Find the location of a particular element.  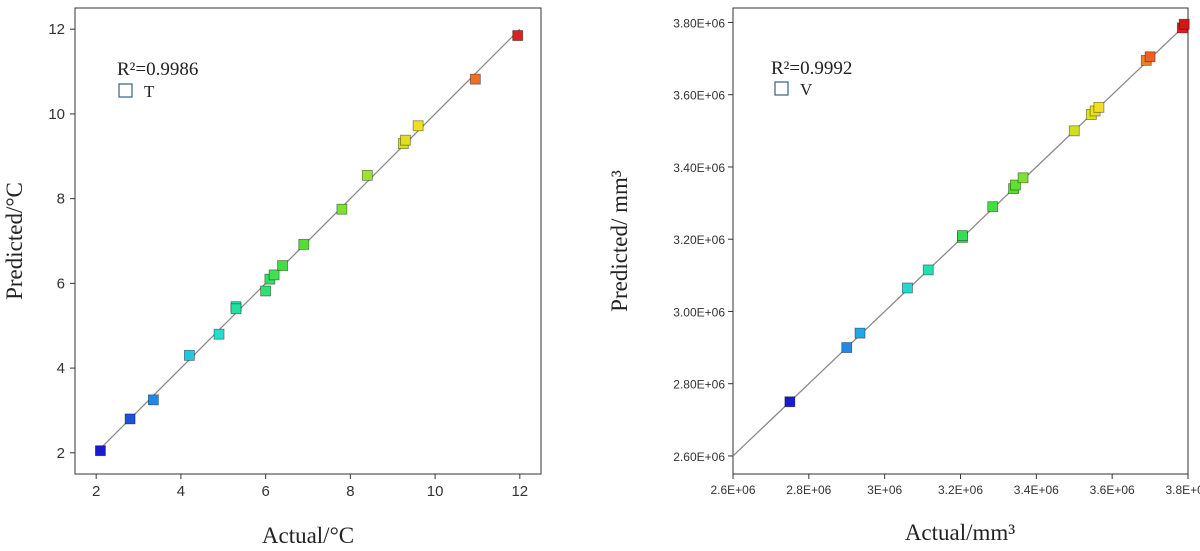

x-tick-label: 3.4E+06 is located at coordinates (1036, 490).